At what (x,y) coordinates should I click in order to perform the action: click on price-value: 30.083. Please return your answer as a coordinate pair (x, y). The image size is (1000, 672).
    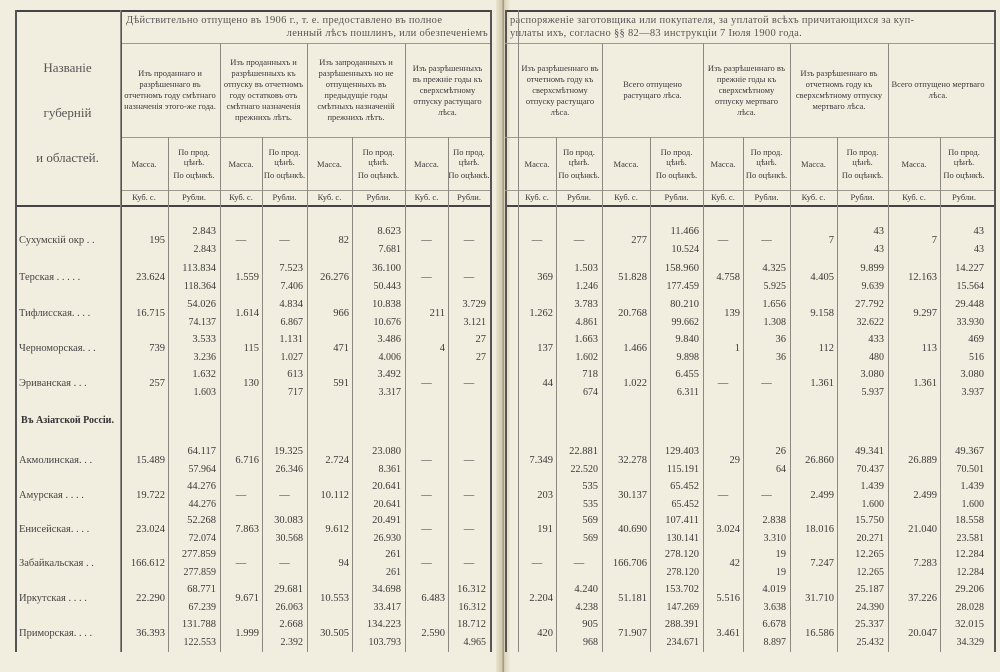
    Looking at the image, I should click on (288, 520).